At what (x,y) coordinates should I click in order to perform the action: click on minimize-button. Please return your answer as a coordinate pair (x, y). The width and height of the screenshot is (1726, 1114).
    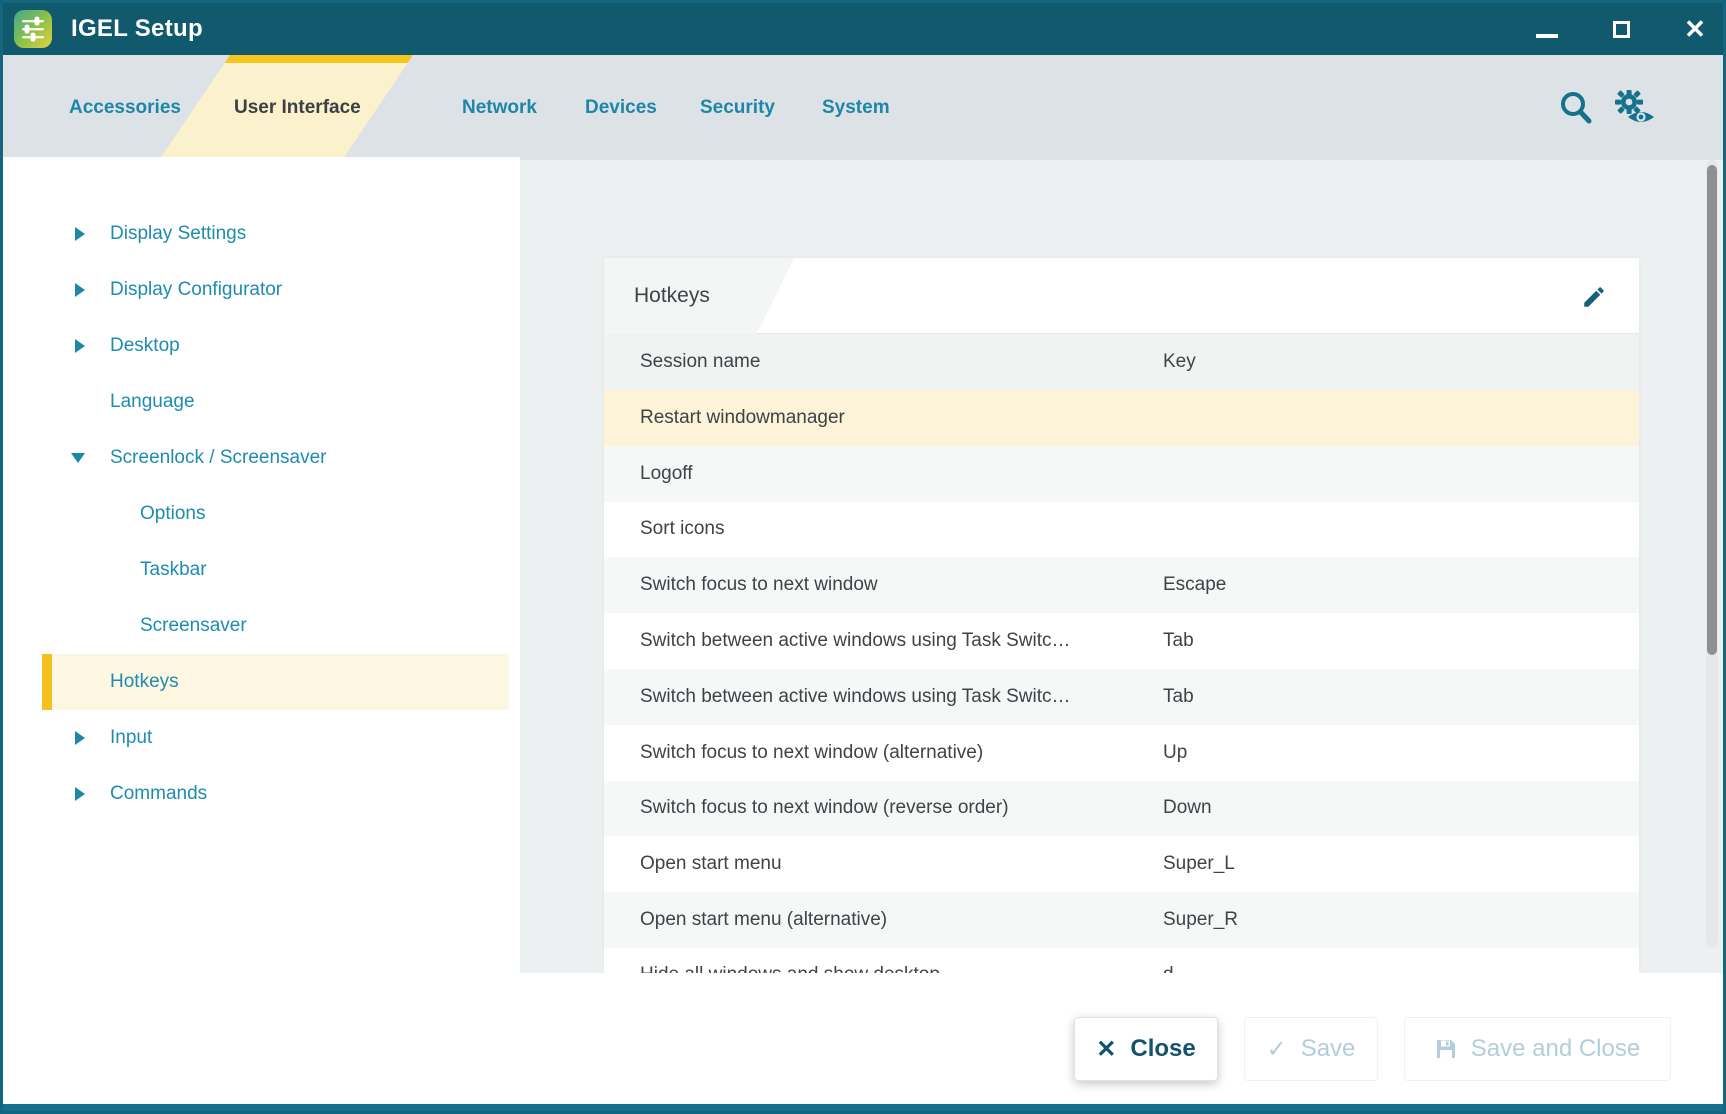
    Looking at the image, I should click on (1547, 29).